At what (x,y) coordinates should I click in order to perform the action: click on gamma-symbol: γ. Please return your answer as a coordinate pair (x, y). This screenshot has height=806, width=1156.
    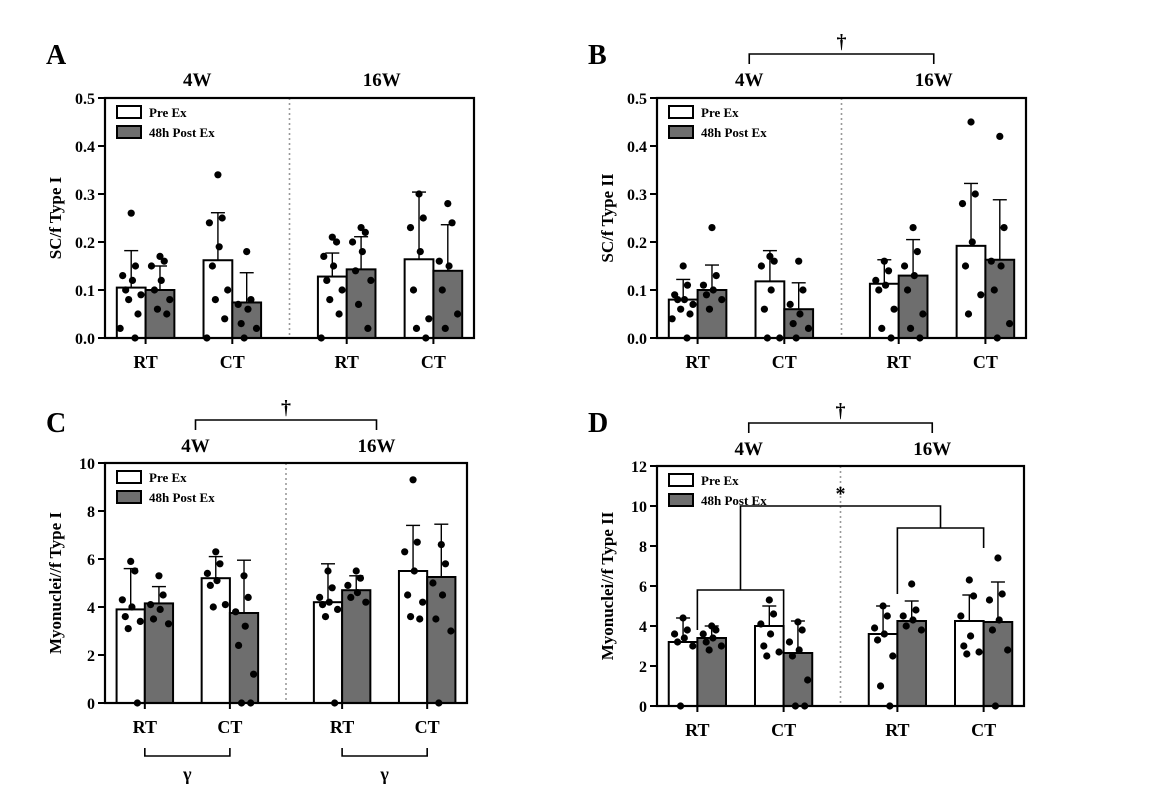
    Looking at the image, I should click on (187, 774).